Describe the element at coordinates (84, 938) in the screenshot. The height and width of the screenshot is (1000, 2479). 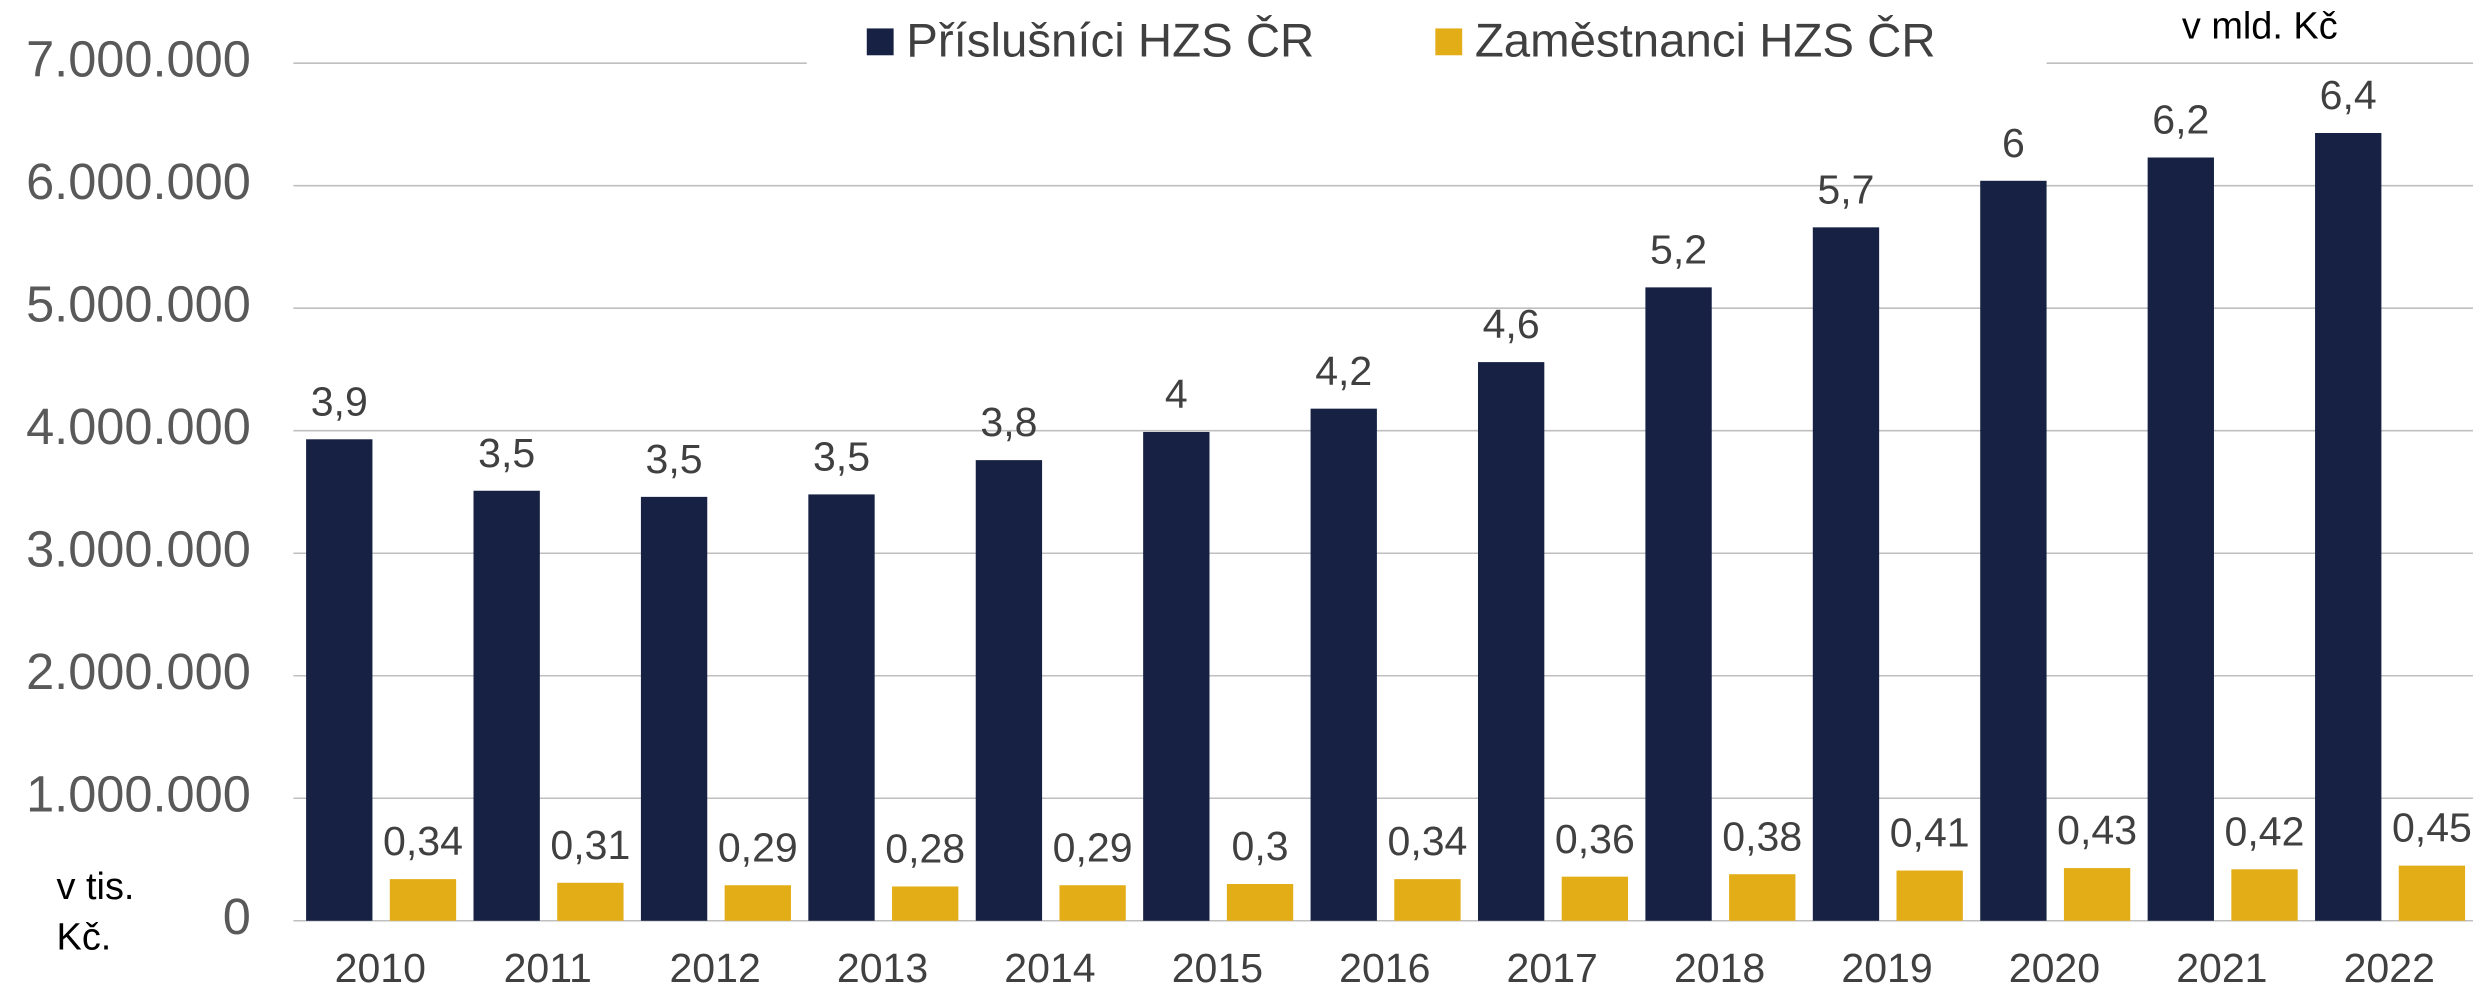
I see `y-axis-label: Kč.` at that location.